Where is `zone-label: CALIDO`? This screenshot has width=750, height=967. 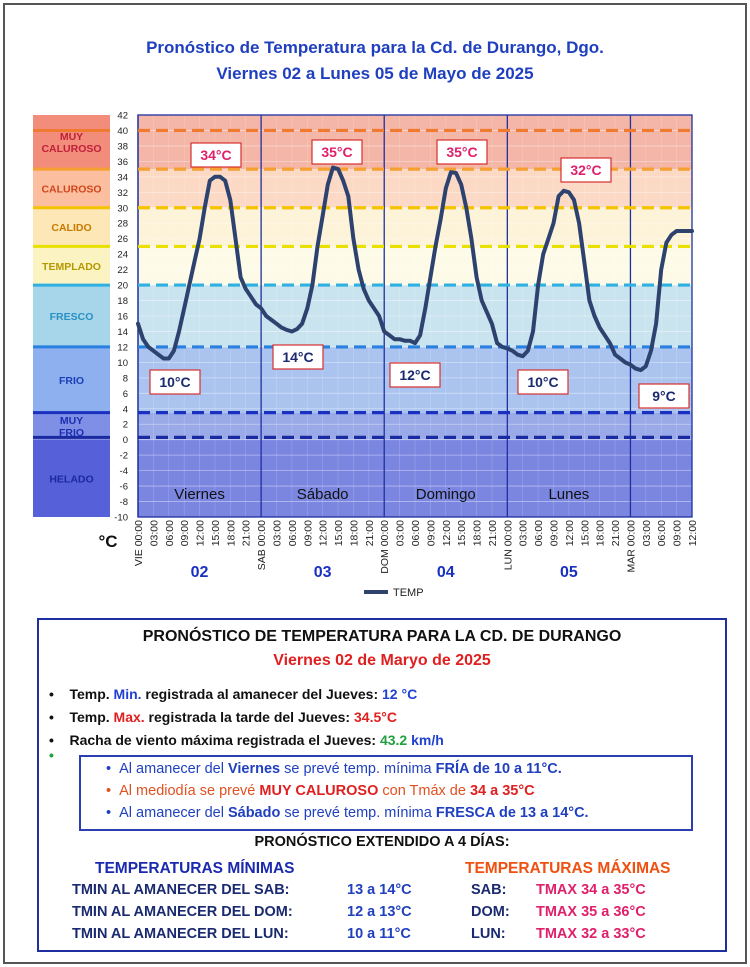 zone-label: CALIDO is located at coordinates (71, 228).